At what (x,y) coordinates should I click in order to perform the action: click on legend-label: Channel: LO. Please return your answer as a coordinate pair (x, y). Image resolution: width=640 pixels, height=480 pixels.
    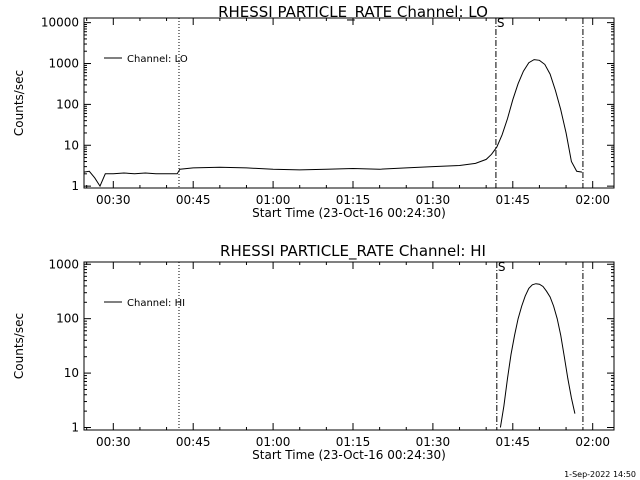
    Looking at the image, I should click on (157, 59).